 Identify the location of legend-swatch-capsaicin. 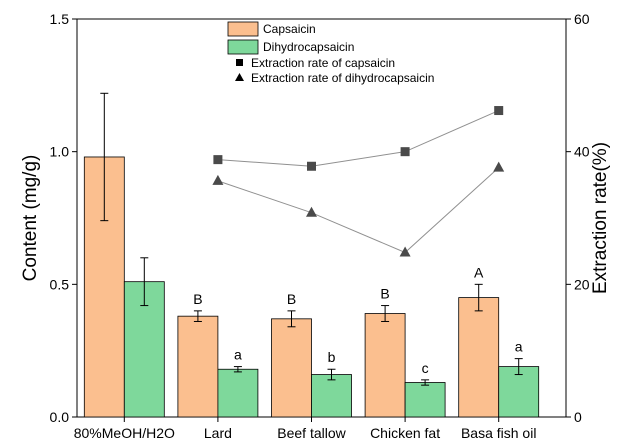
(243, 29).